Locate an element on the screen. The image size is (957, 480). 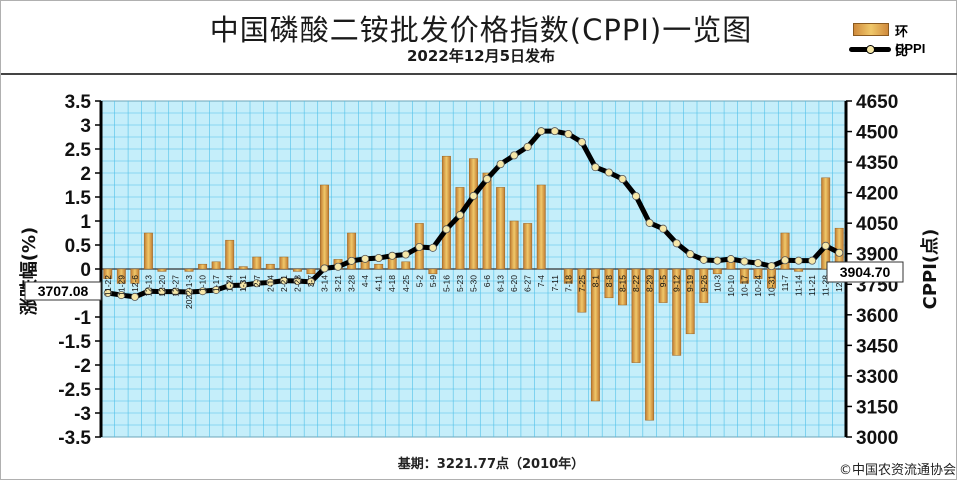
legend-label-change: 环比 is located at coordinates (902, 41).